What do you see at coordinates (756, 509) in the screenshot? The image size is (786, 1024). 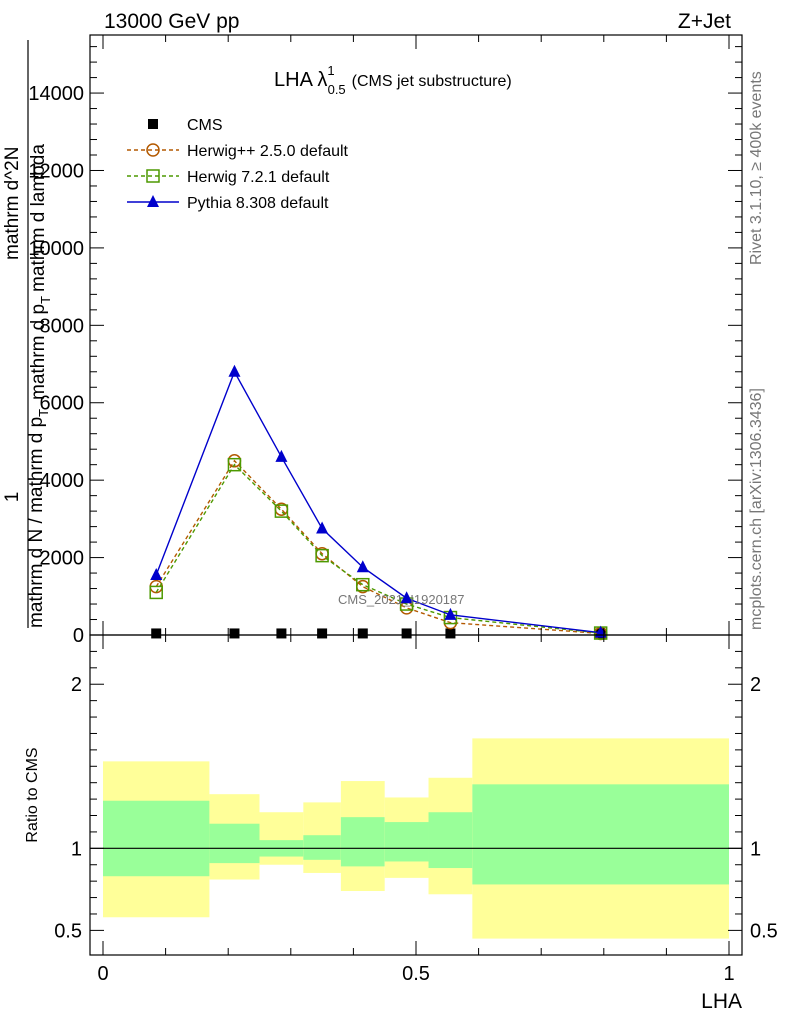 I see `mcplots-label: mcplots.cern.ch [arXiv:1306.3436]` at bounding box center [756, 509].